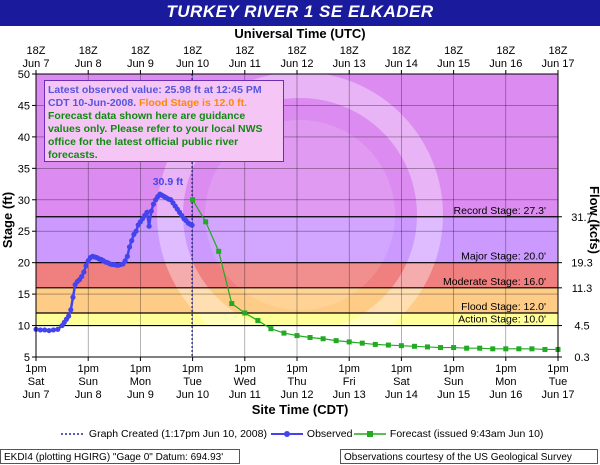  Describe the element at coordinates (581, 264) in the screenshot. I see `flow-tick-label: 19.3` at that location.